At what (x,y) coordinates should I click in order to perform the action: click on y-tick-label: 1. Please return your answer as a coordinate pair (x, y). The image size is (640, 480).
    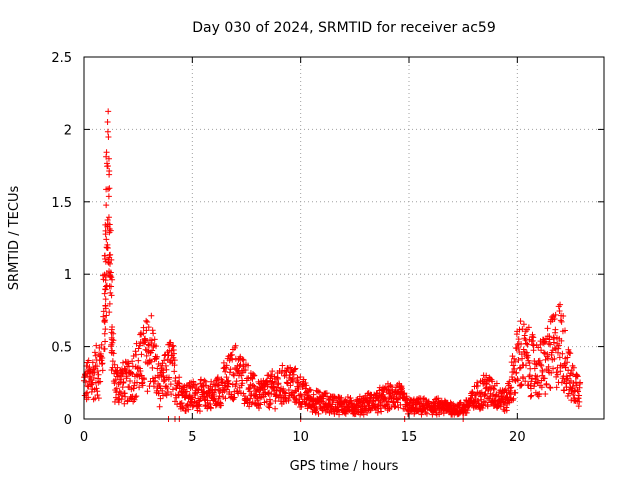
    Looking at the image, I should click on (68, 275).